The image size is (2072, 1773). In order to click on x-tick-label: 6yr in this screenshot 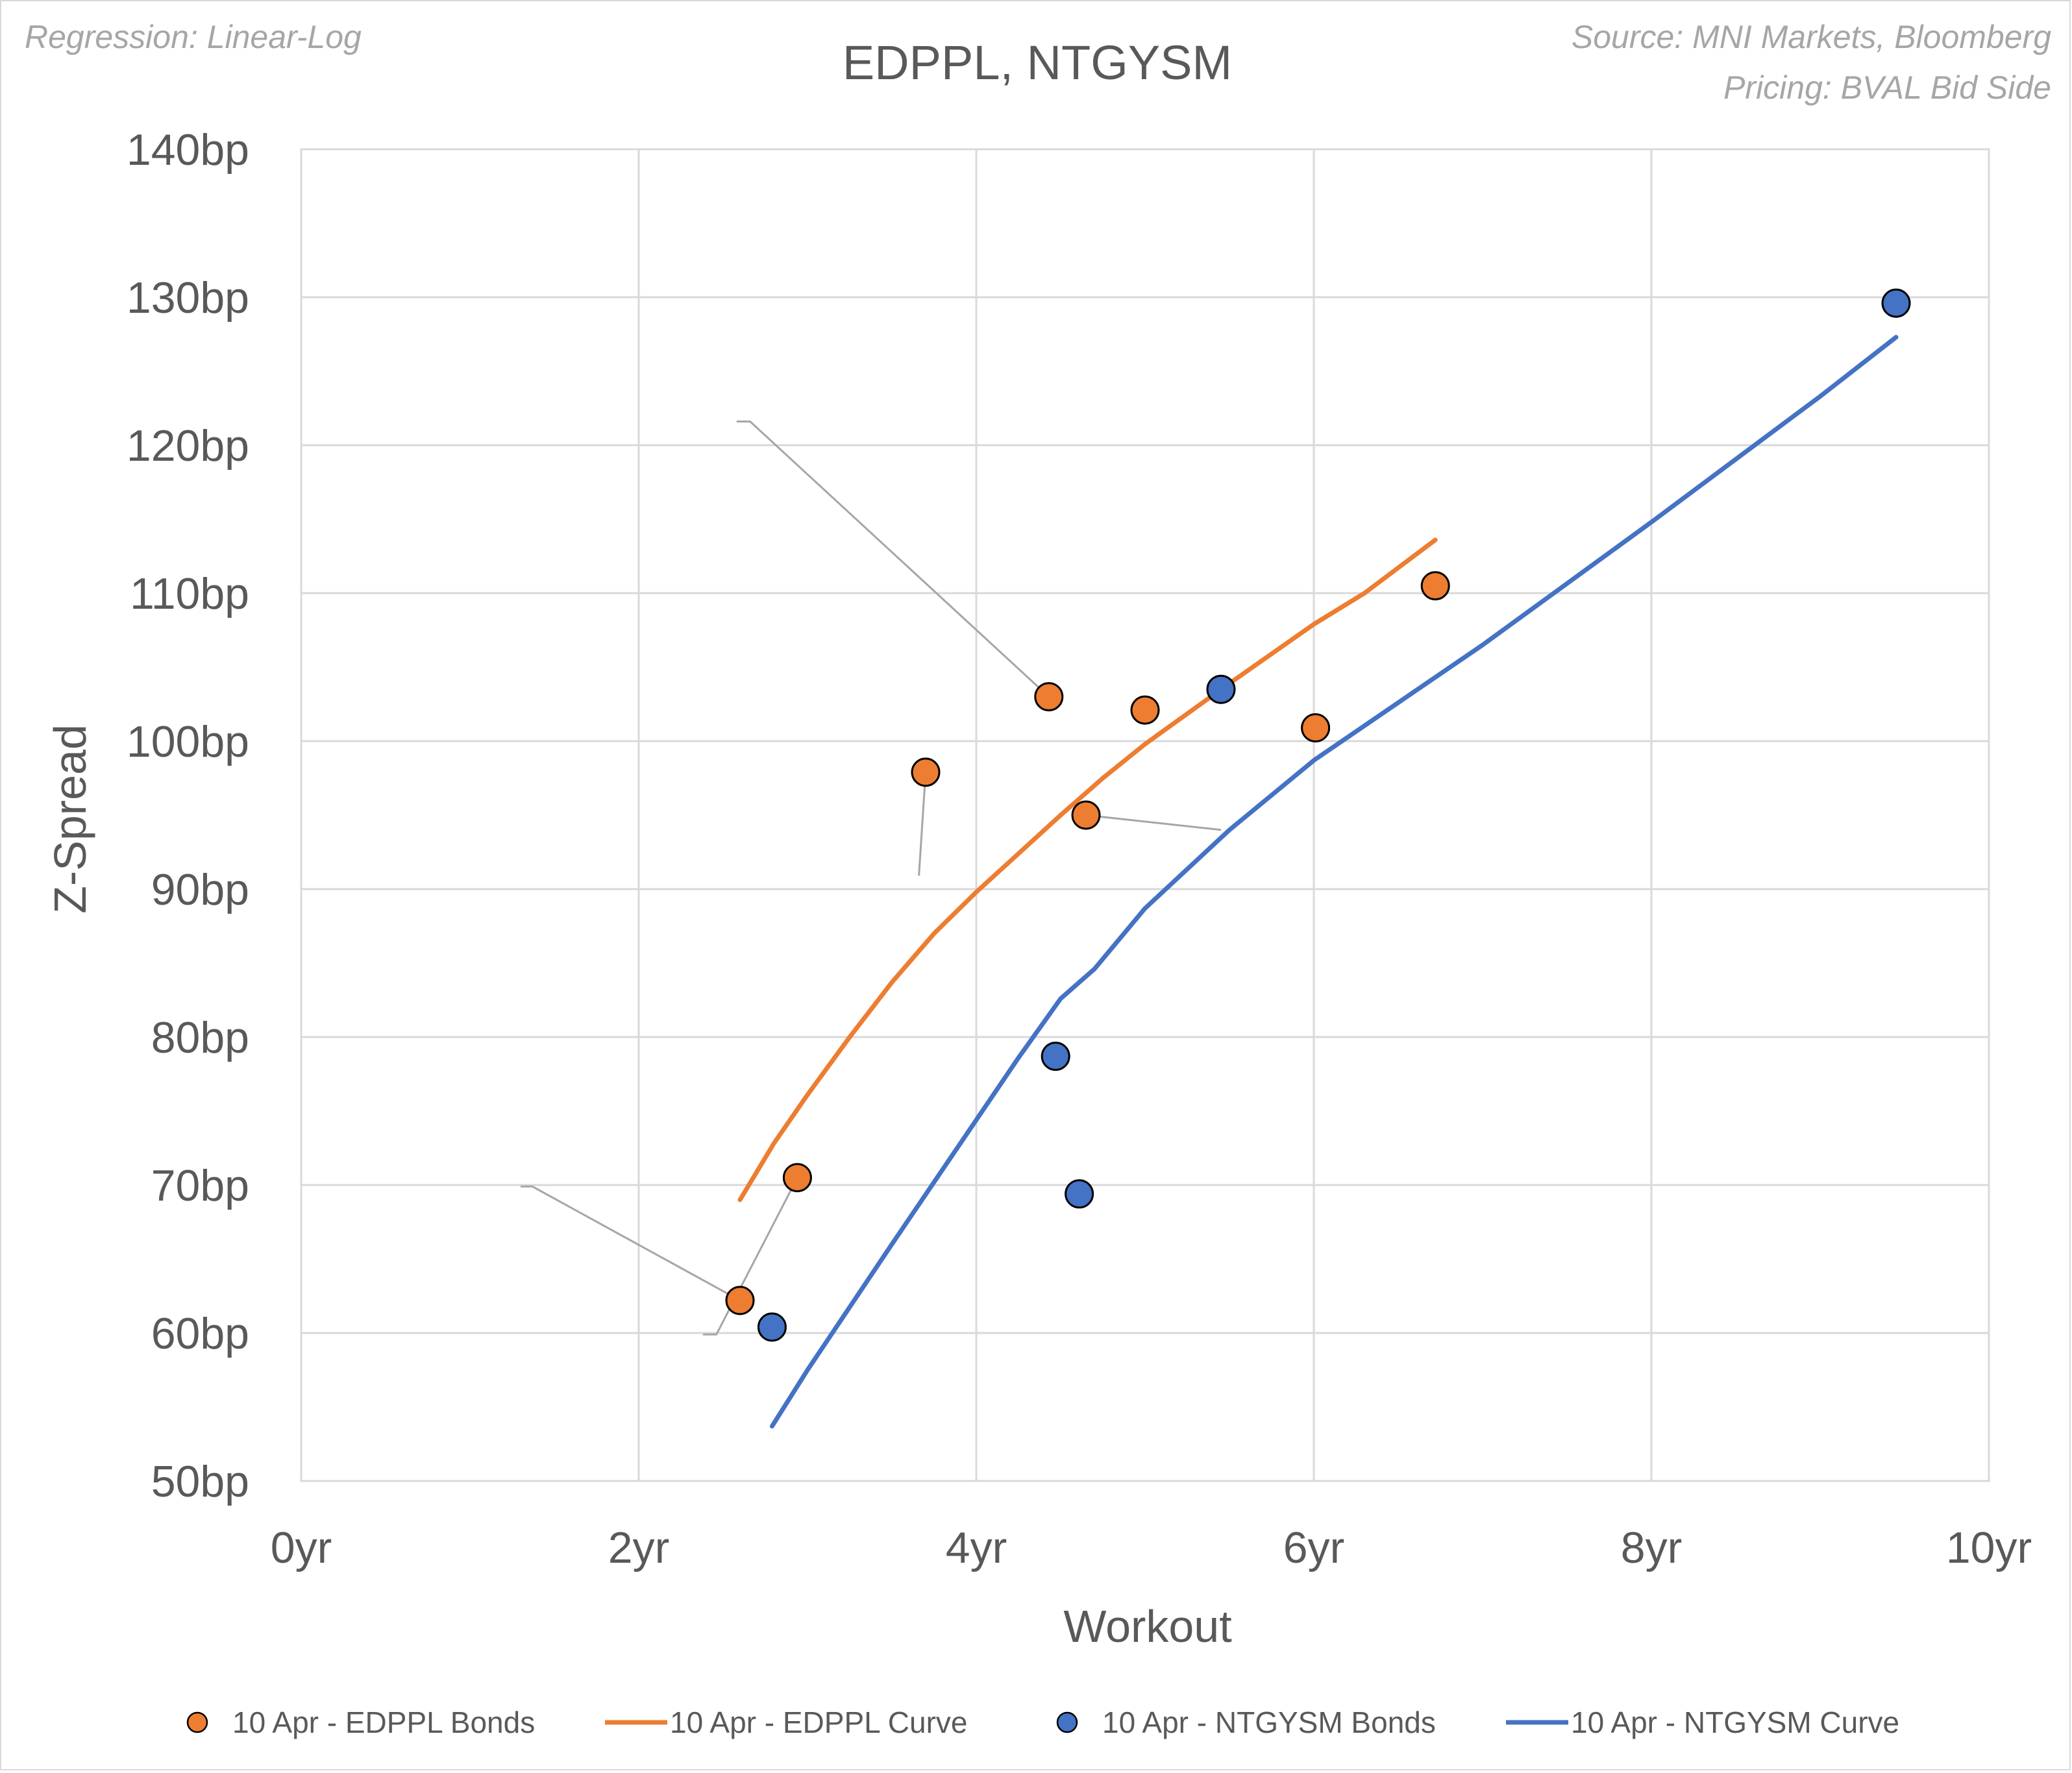, I will do `click(1313, 1547)`.